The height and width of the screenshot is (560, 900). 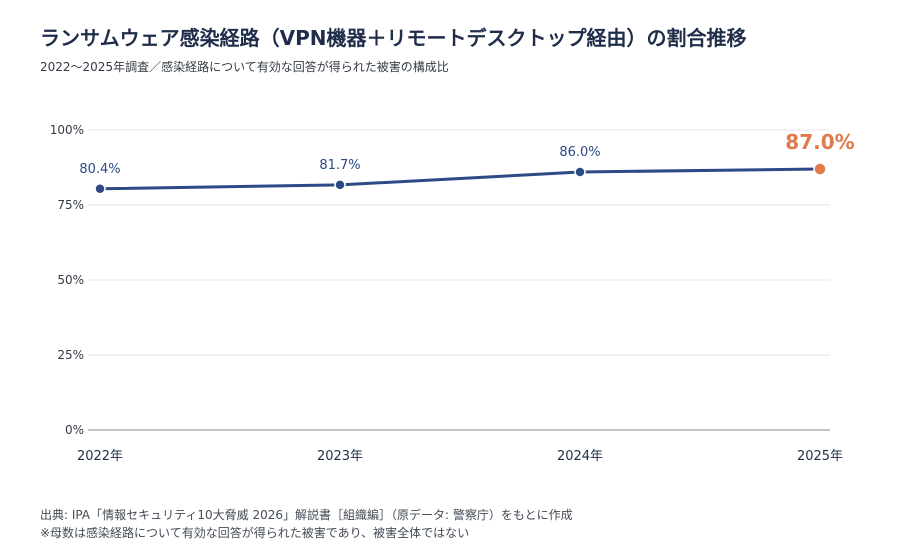 I want to click on y-tick-label: 50%, so click(x=70, y=280).